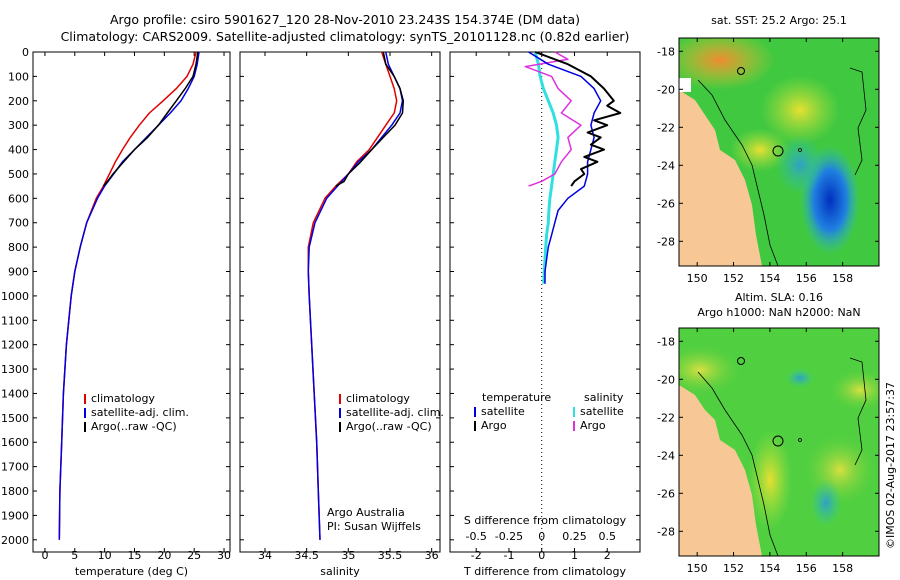 The width and height of the screenshot is (900, 580). I want to click on map-ytick-label: -18, so click(666, 341).